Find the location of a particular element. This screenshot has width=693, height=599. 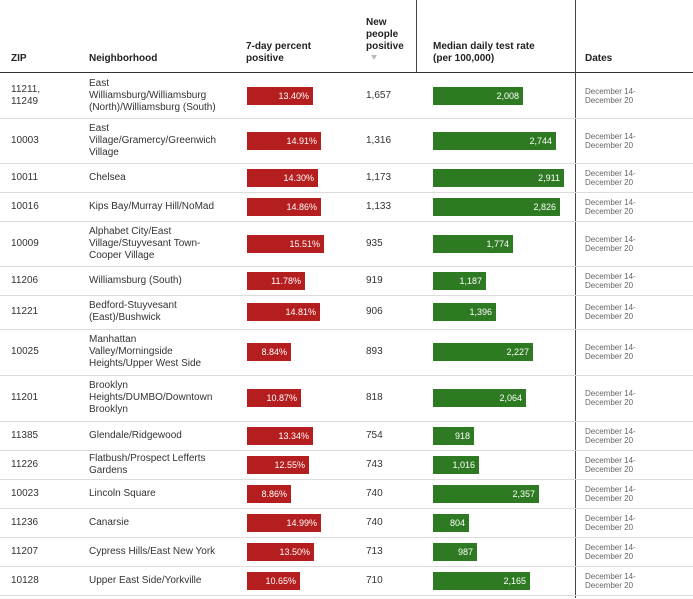

test-rate-bar: 2,911 is located at coordinates (498, 178).